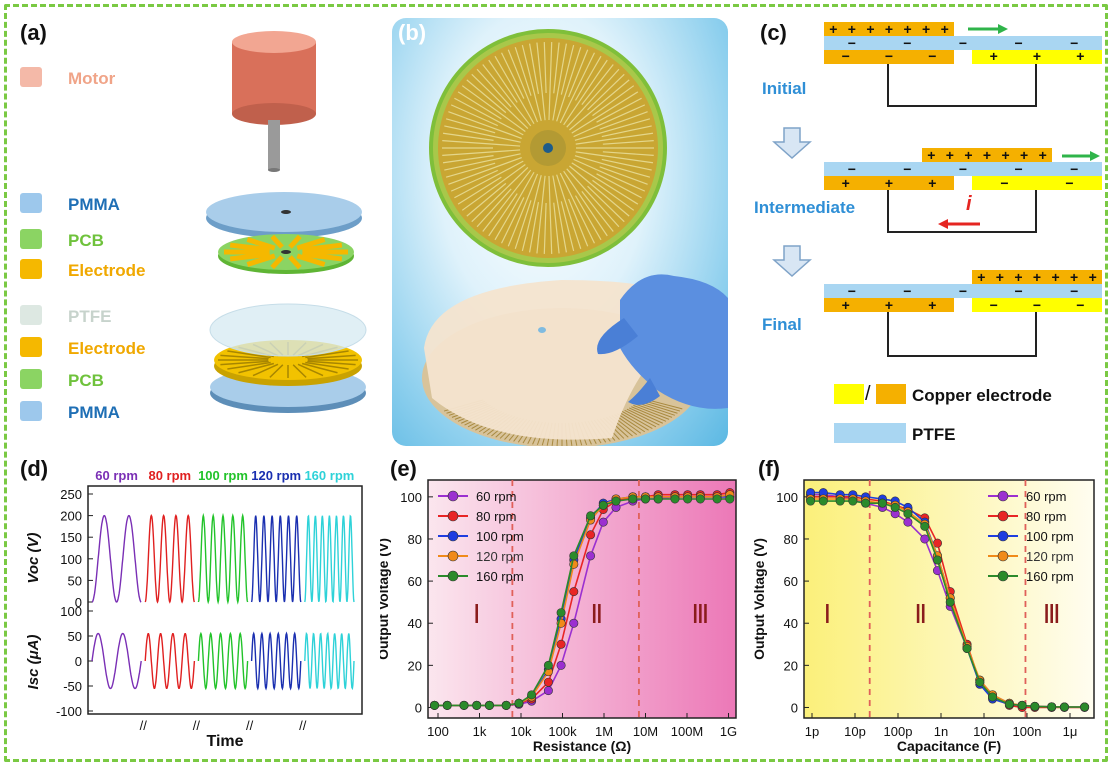 The width and height of the screenshot is (1110, 765). What do you see at coordinates (962, 211) in the screenshot?
I see `external-circuit` at bounding box center [962, 211].